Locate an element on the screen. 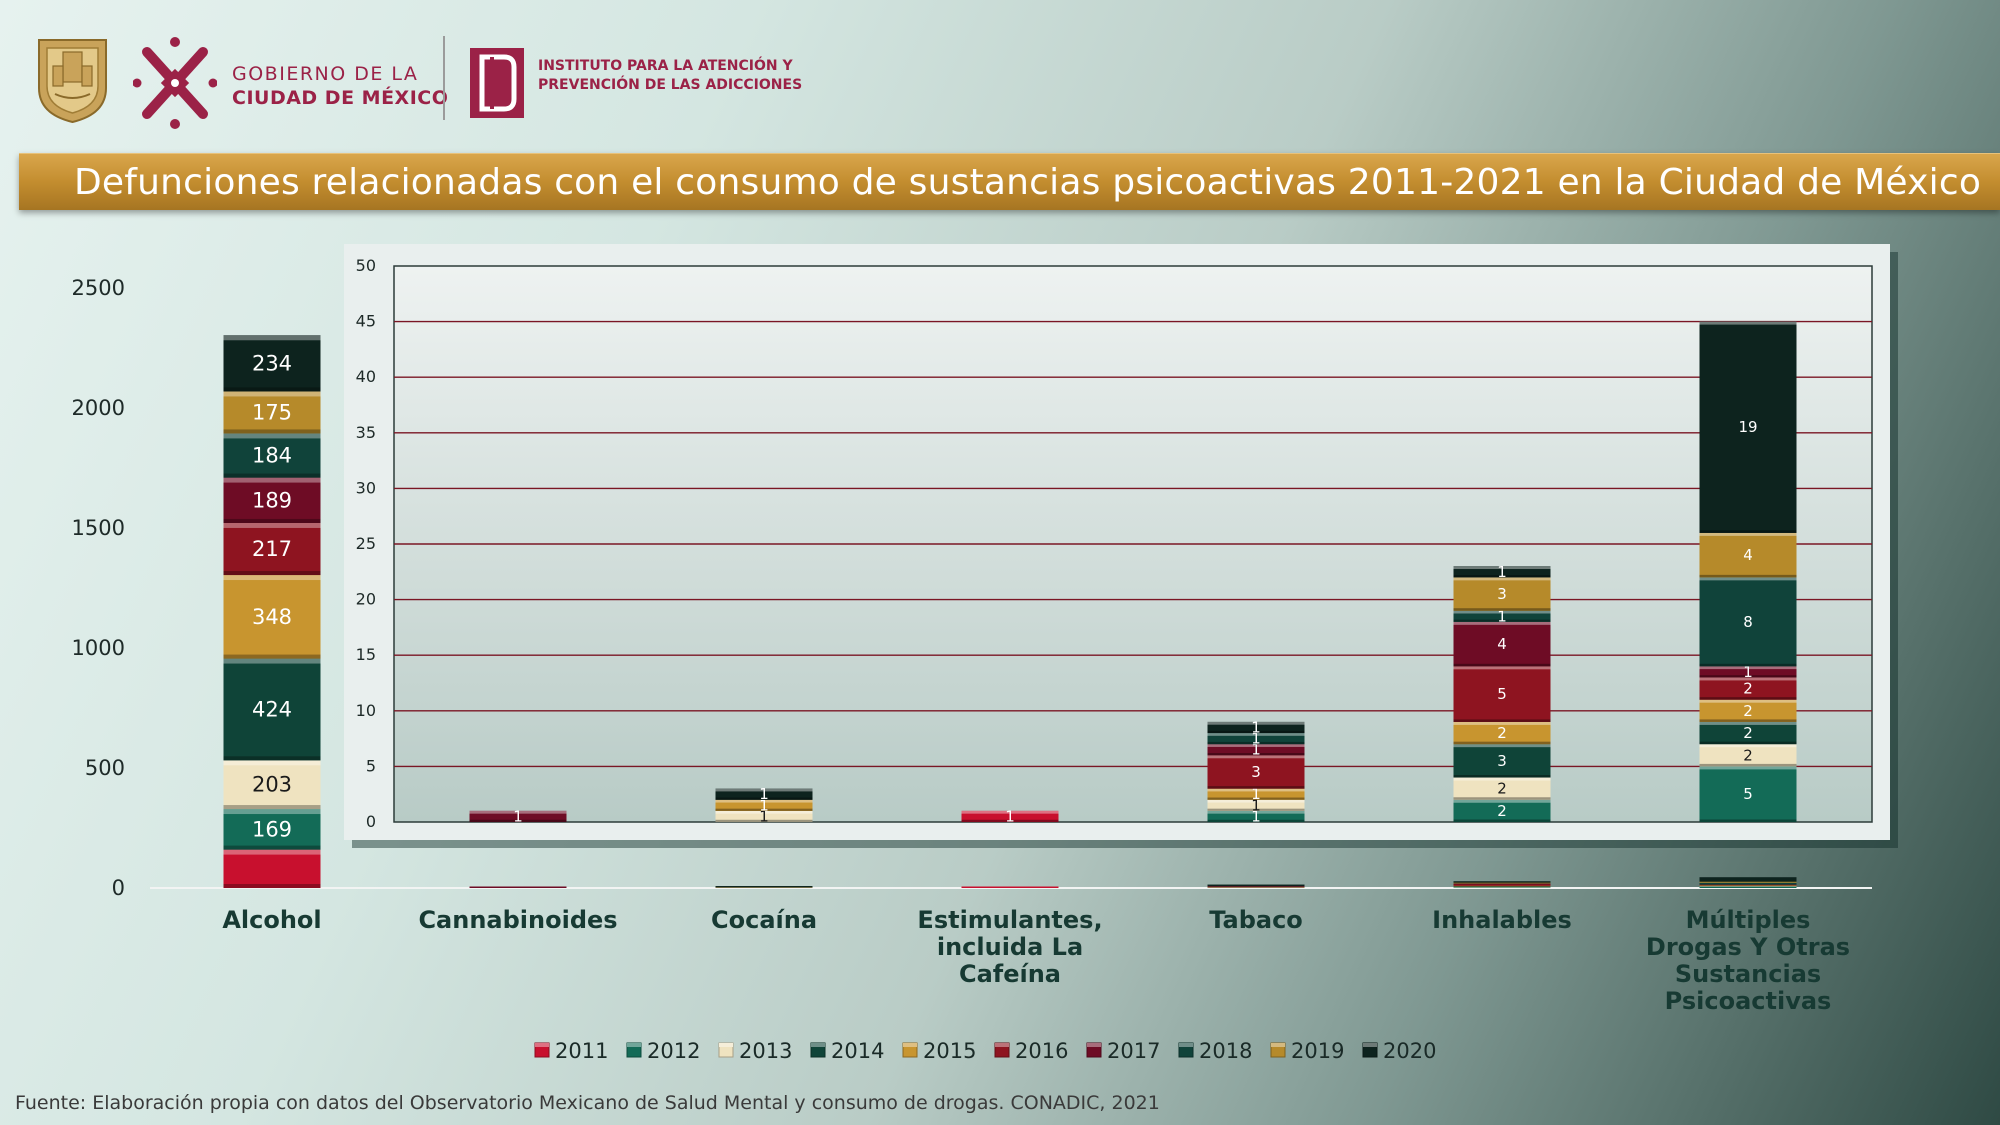  data-label: 203 is located at coordinates (272, 785).